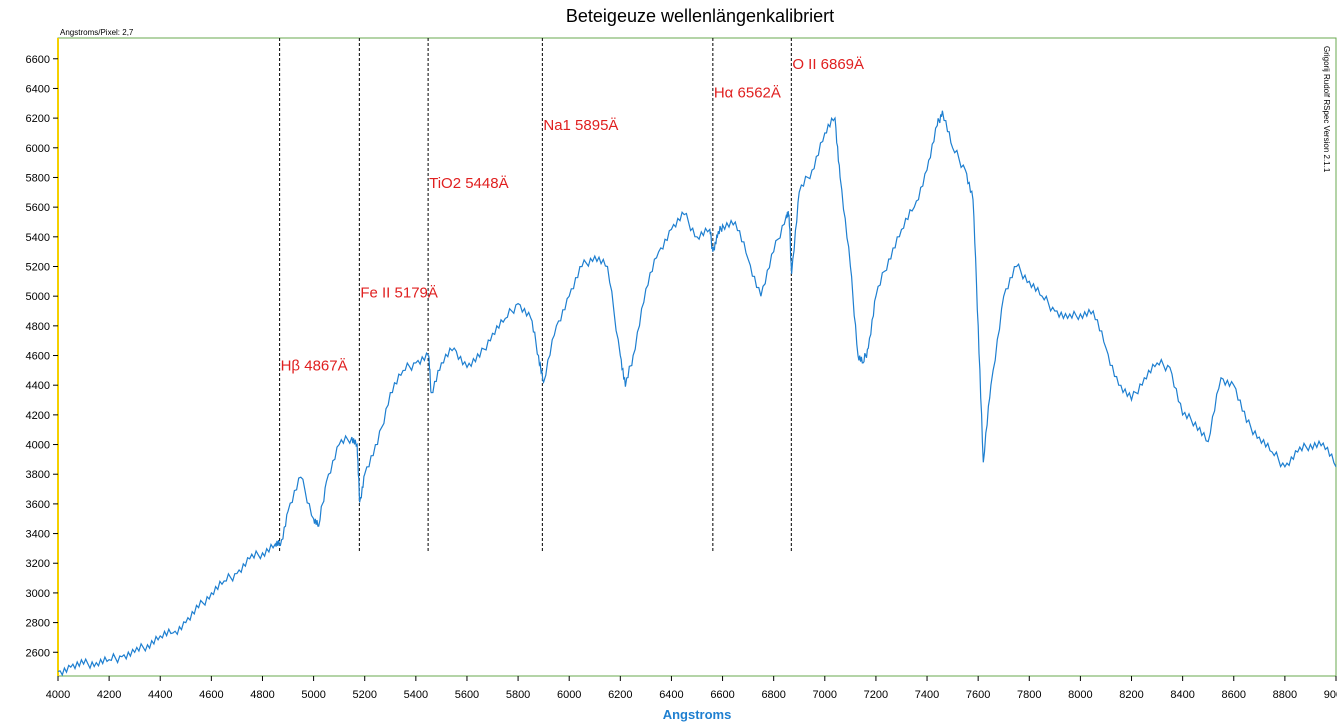 The image size is (1337, 724). I want to click on y-tick-label: 3600, so click(38, 505).